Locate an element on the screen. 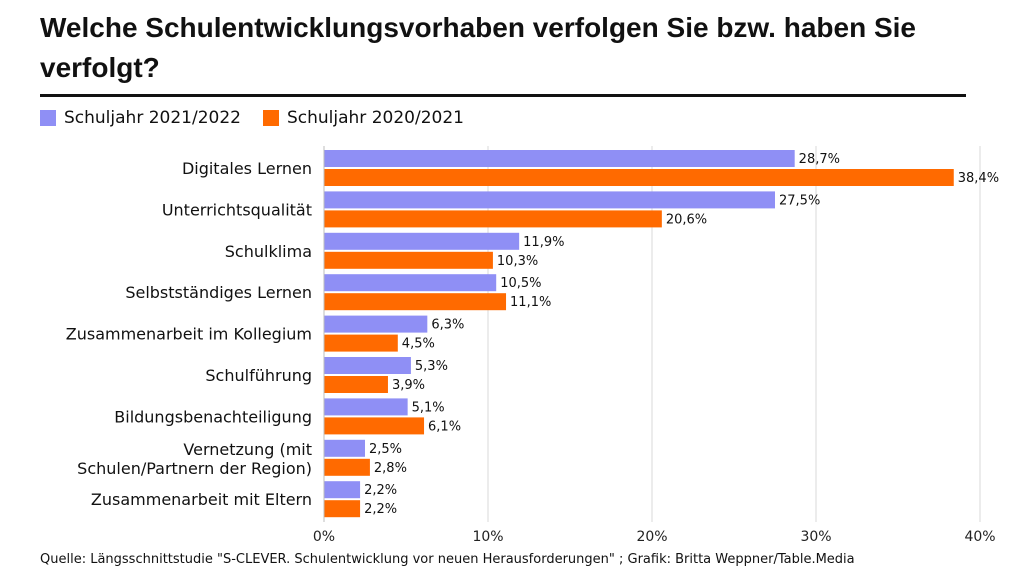 The width and height of the screenshot is (1024, 576). legend-item-2020-2021: Schuljahr 2020/2021 is located at coordinates (363, 118).